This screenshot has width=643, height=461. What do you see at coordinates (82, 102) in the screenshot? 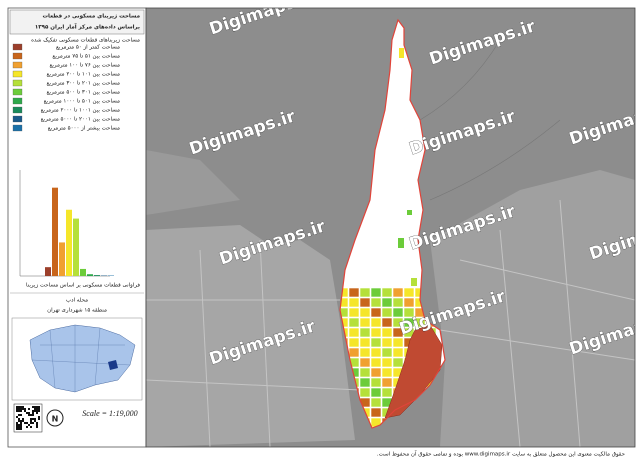
I see `legend-label: مساحت بین ۵۰۱ تا ۱۰۰۰ مترمربع` at bounding box center [82, 102].